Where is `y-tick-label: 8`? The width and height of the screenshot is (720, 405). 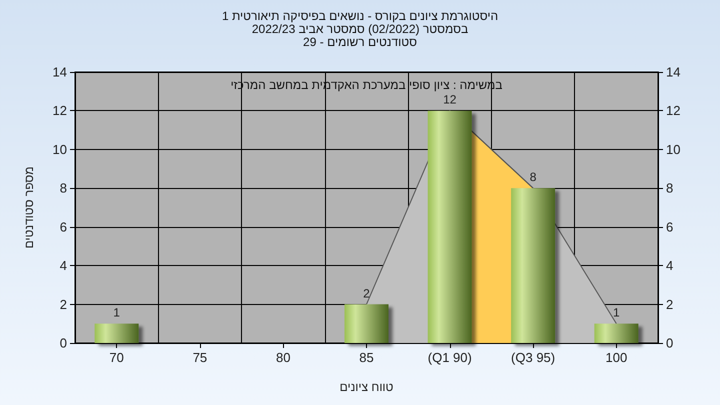 y-tick-label: 8 is located at coordinates (63, 188).